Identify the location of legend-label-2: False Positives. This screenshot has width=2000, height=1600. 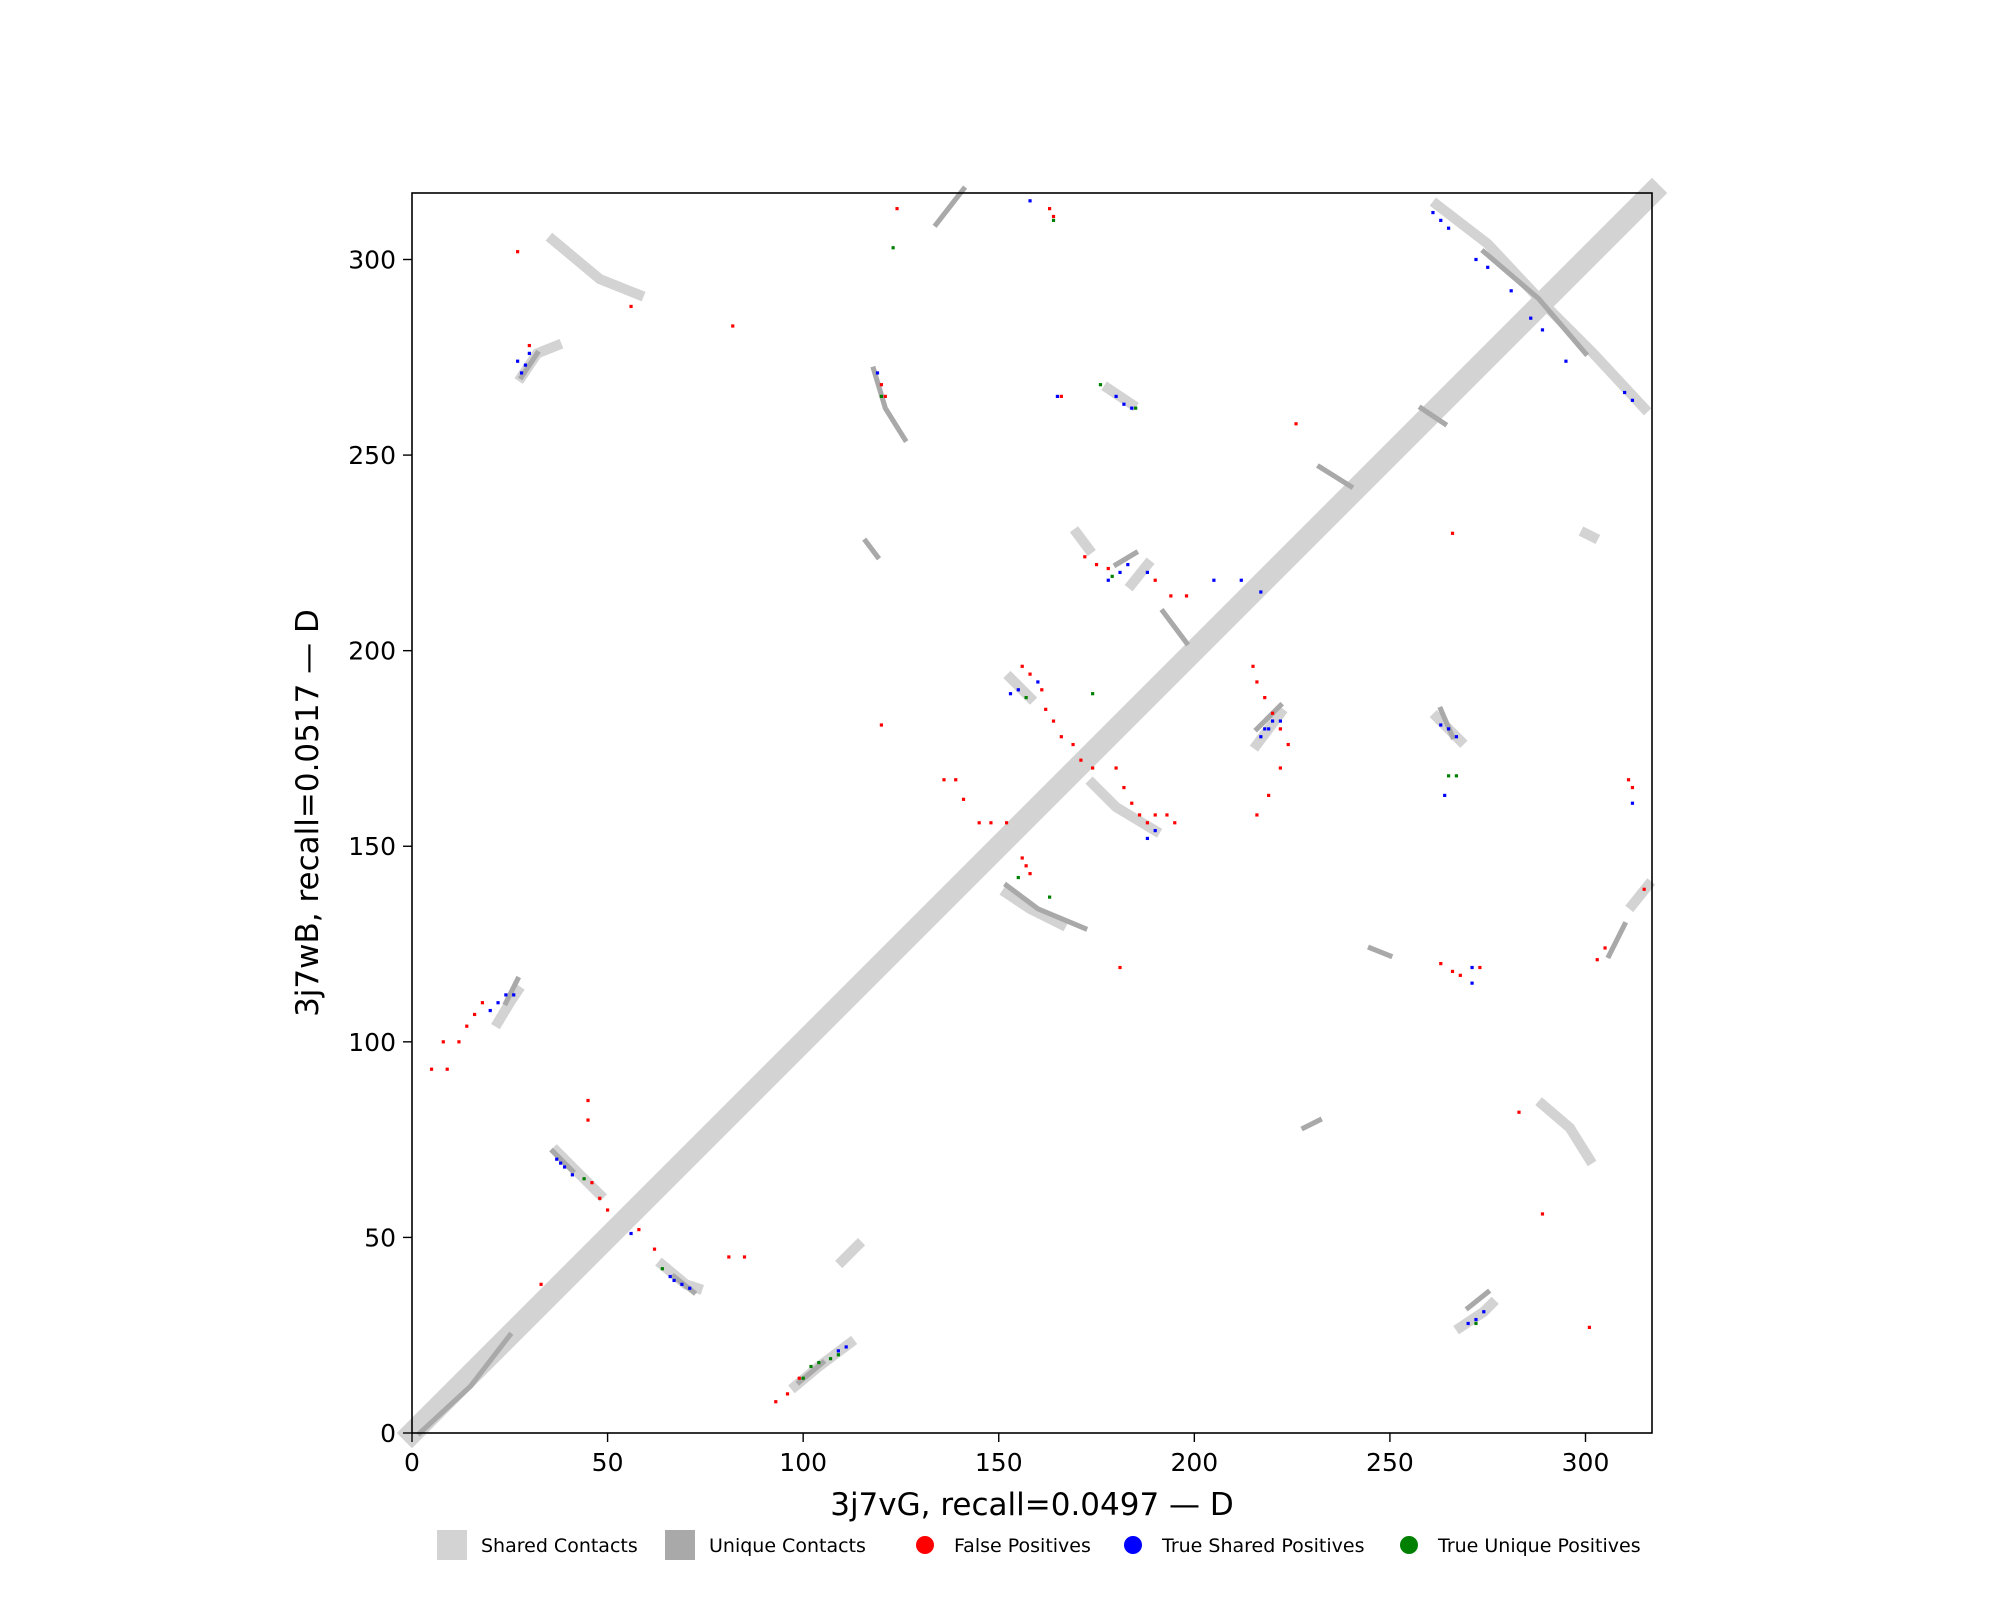
(1022, 1546).